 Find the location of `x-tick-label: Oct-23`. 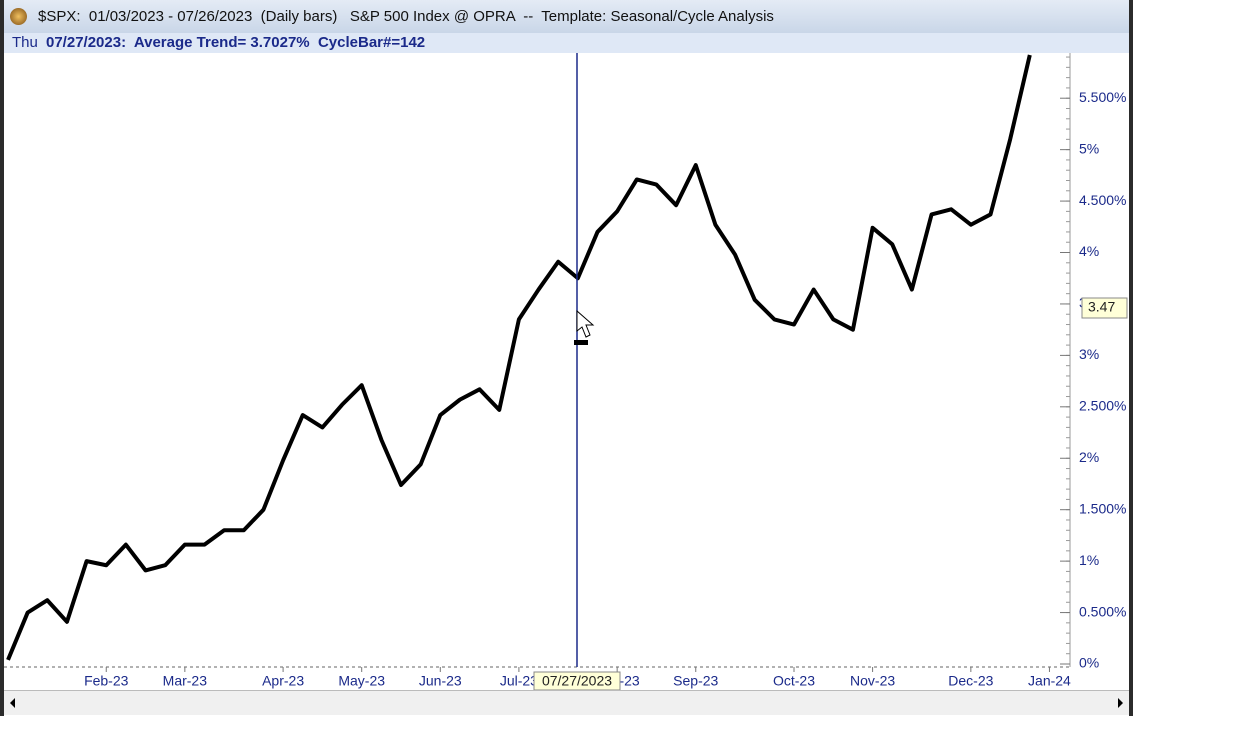

x-tick-label: Oct-23 is located at coordinates (794, 681).